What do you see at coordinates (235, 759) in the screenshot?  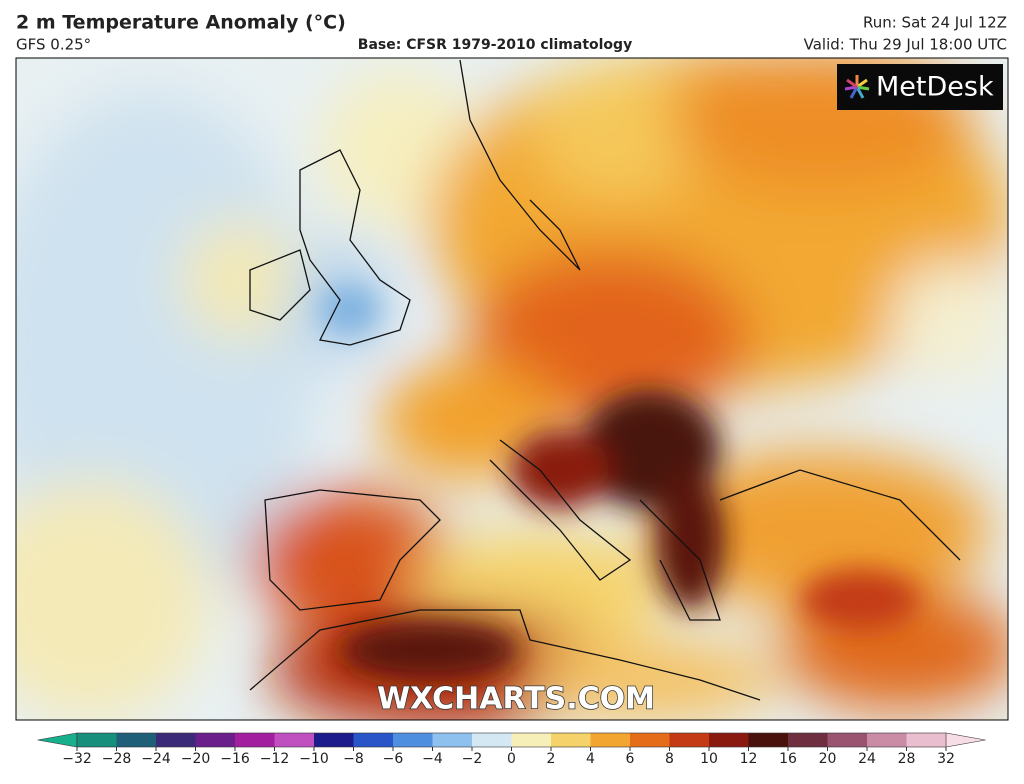 I see `colorbar-tick-label: −16` at bounding box center [235, 759].